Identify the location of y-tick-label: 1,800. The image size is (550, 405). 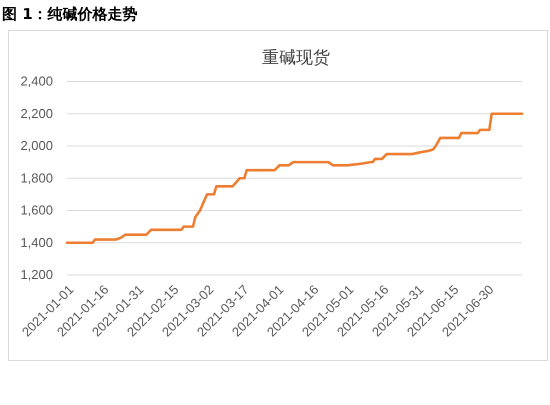
(36, 178).